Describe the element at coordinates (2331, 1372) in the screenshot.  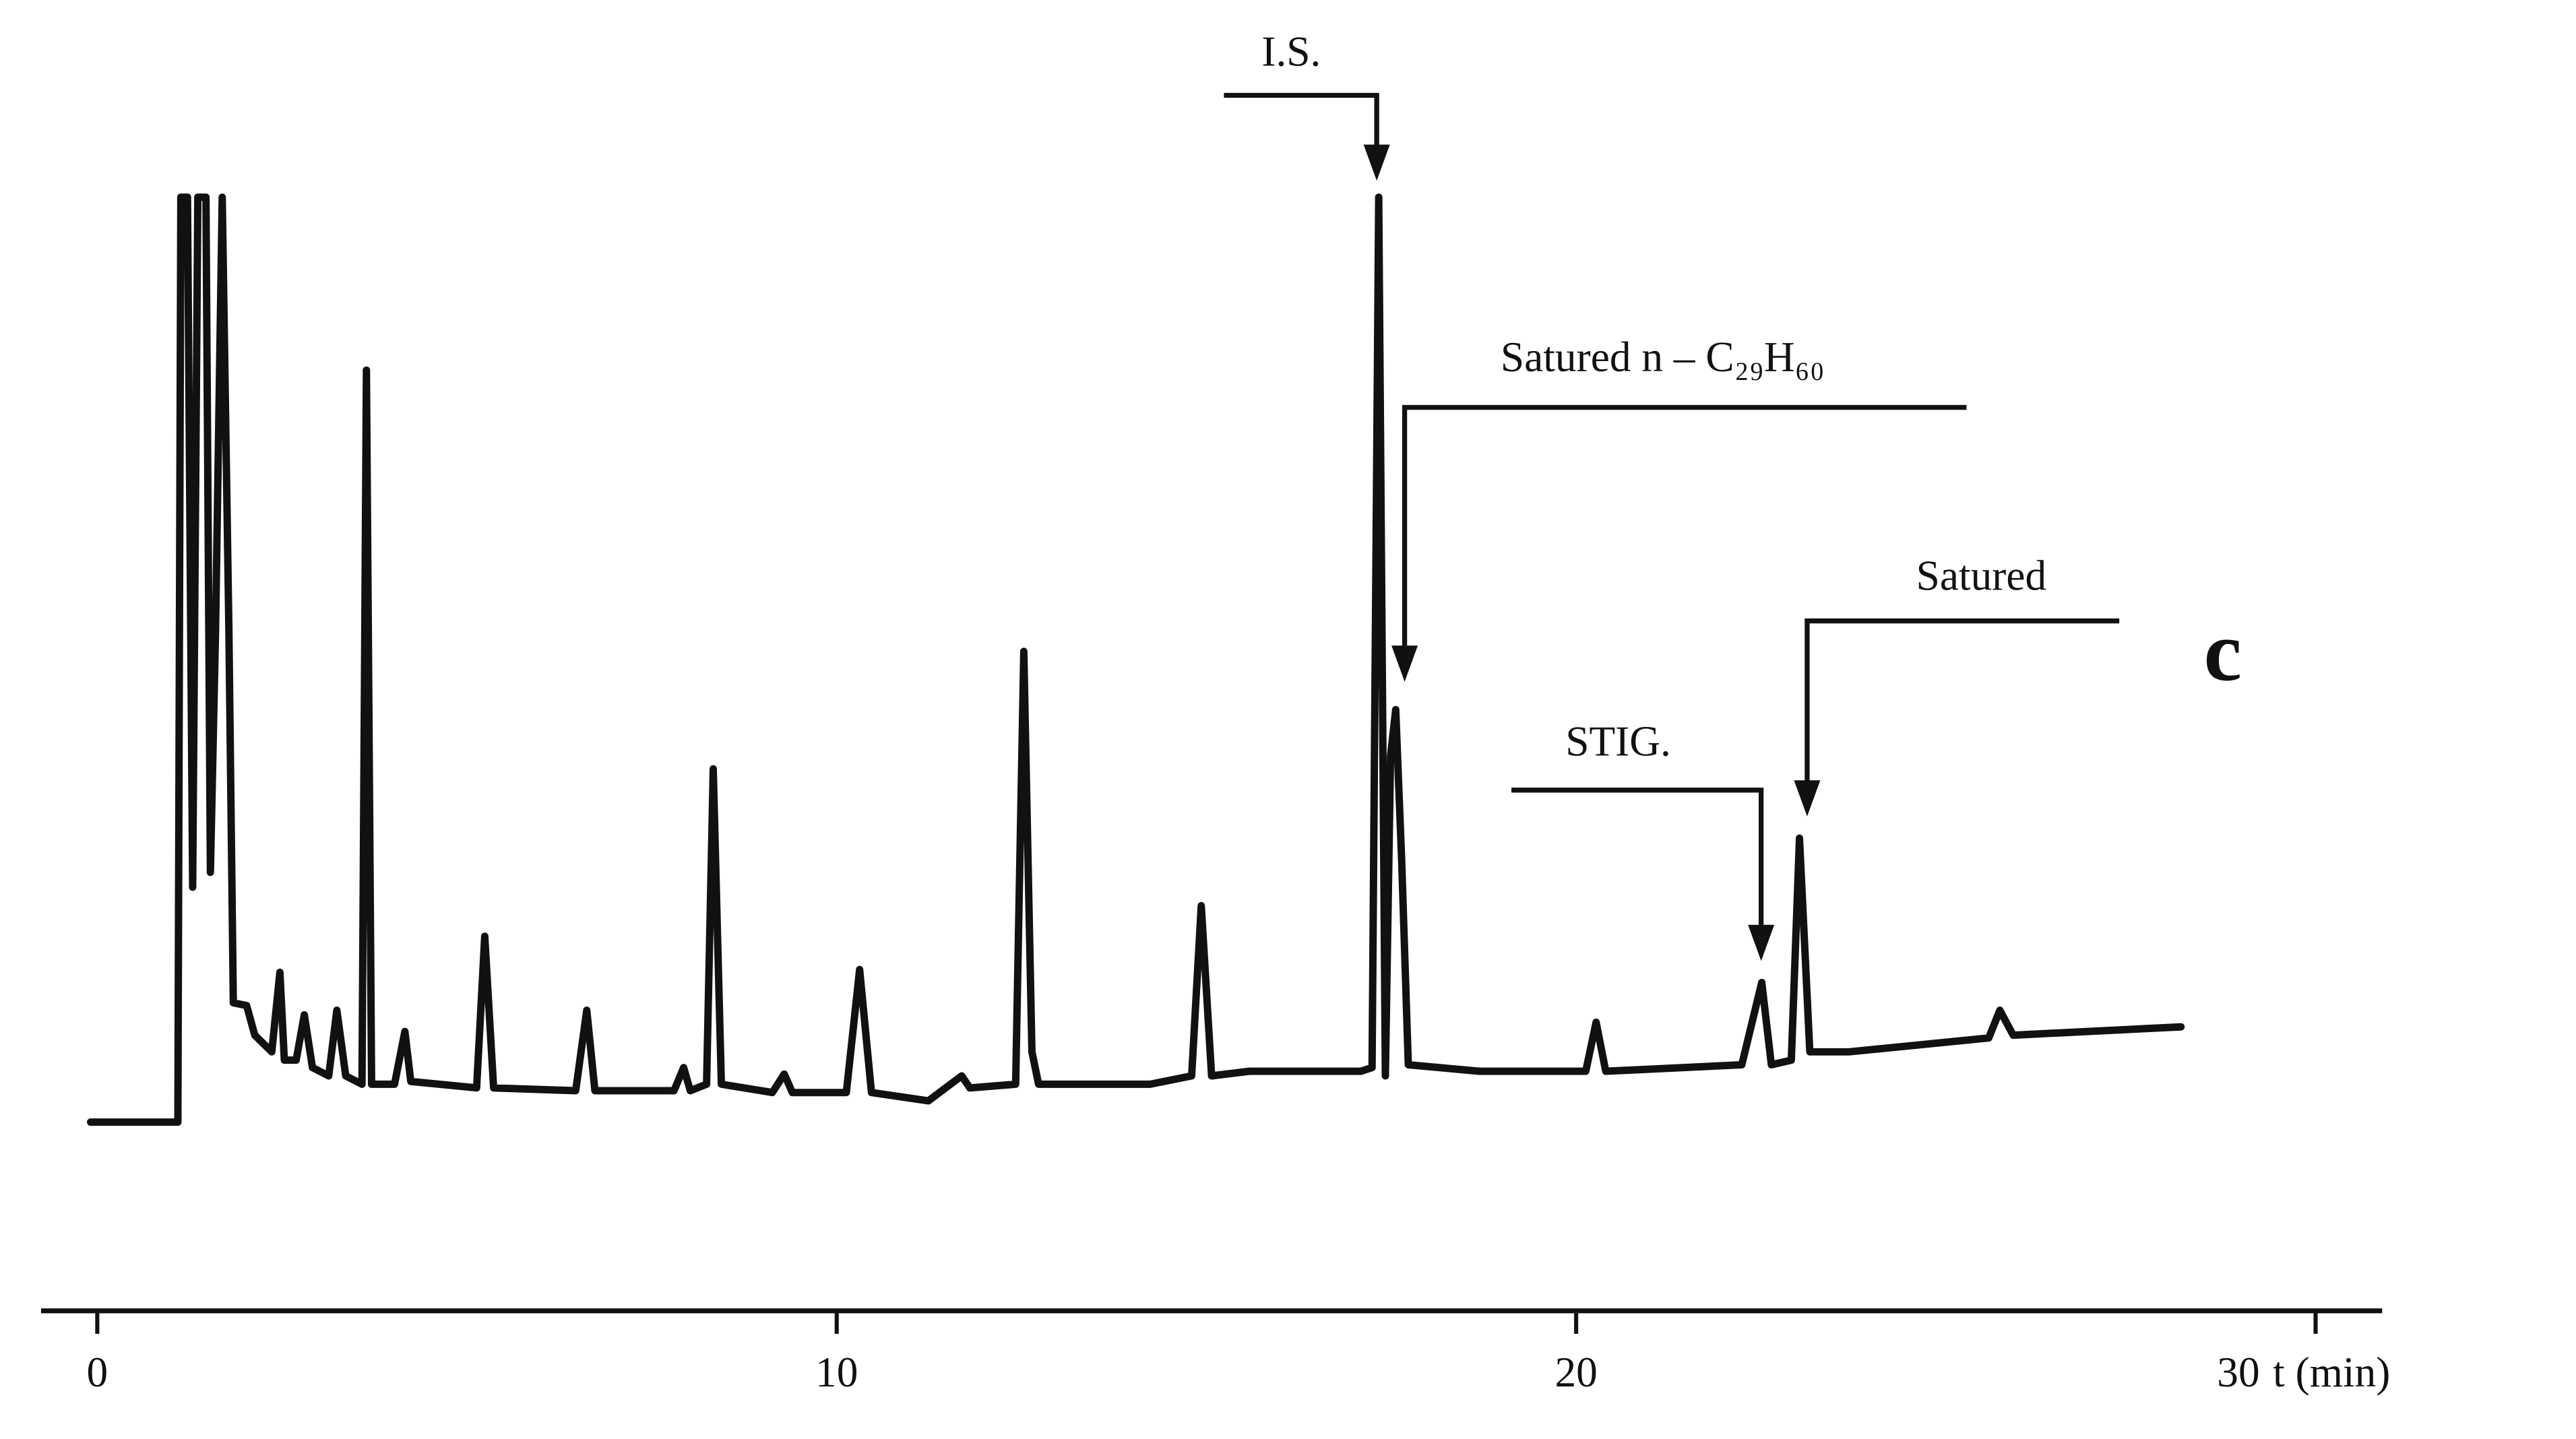
I see `x-axis-label: t (min)` at that location.